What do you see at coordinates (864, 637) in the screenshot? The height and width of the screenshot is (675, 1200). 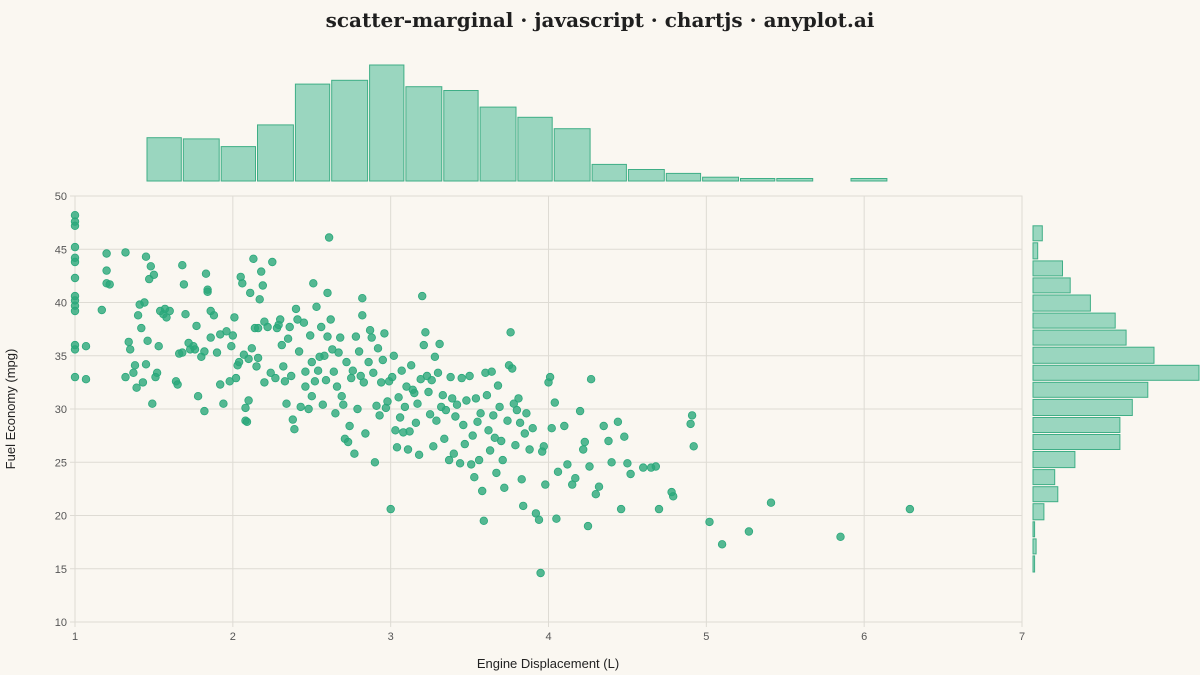 I see `x-tick-label: 6` at bounding box center [864, 637].